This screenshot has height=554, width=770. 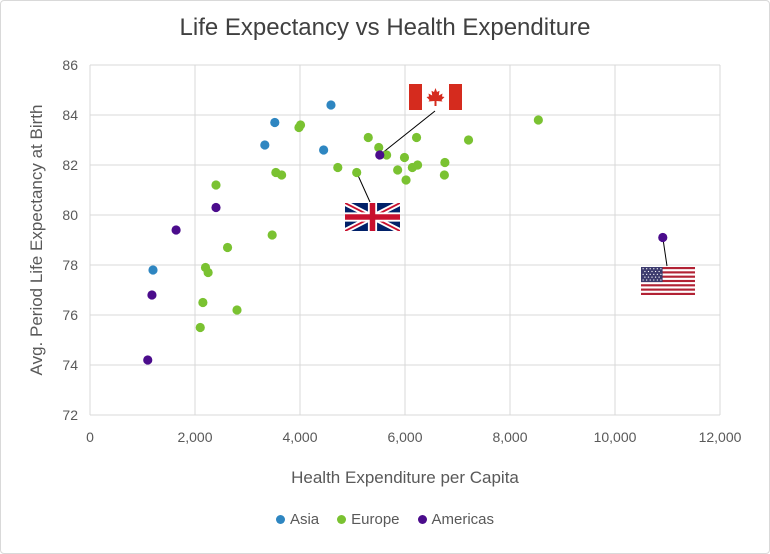 What do you see at coordinates (375, 519) in the screenshot?
I see `legend-label-europe: Europe` at bounding box center [375, 519].